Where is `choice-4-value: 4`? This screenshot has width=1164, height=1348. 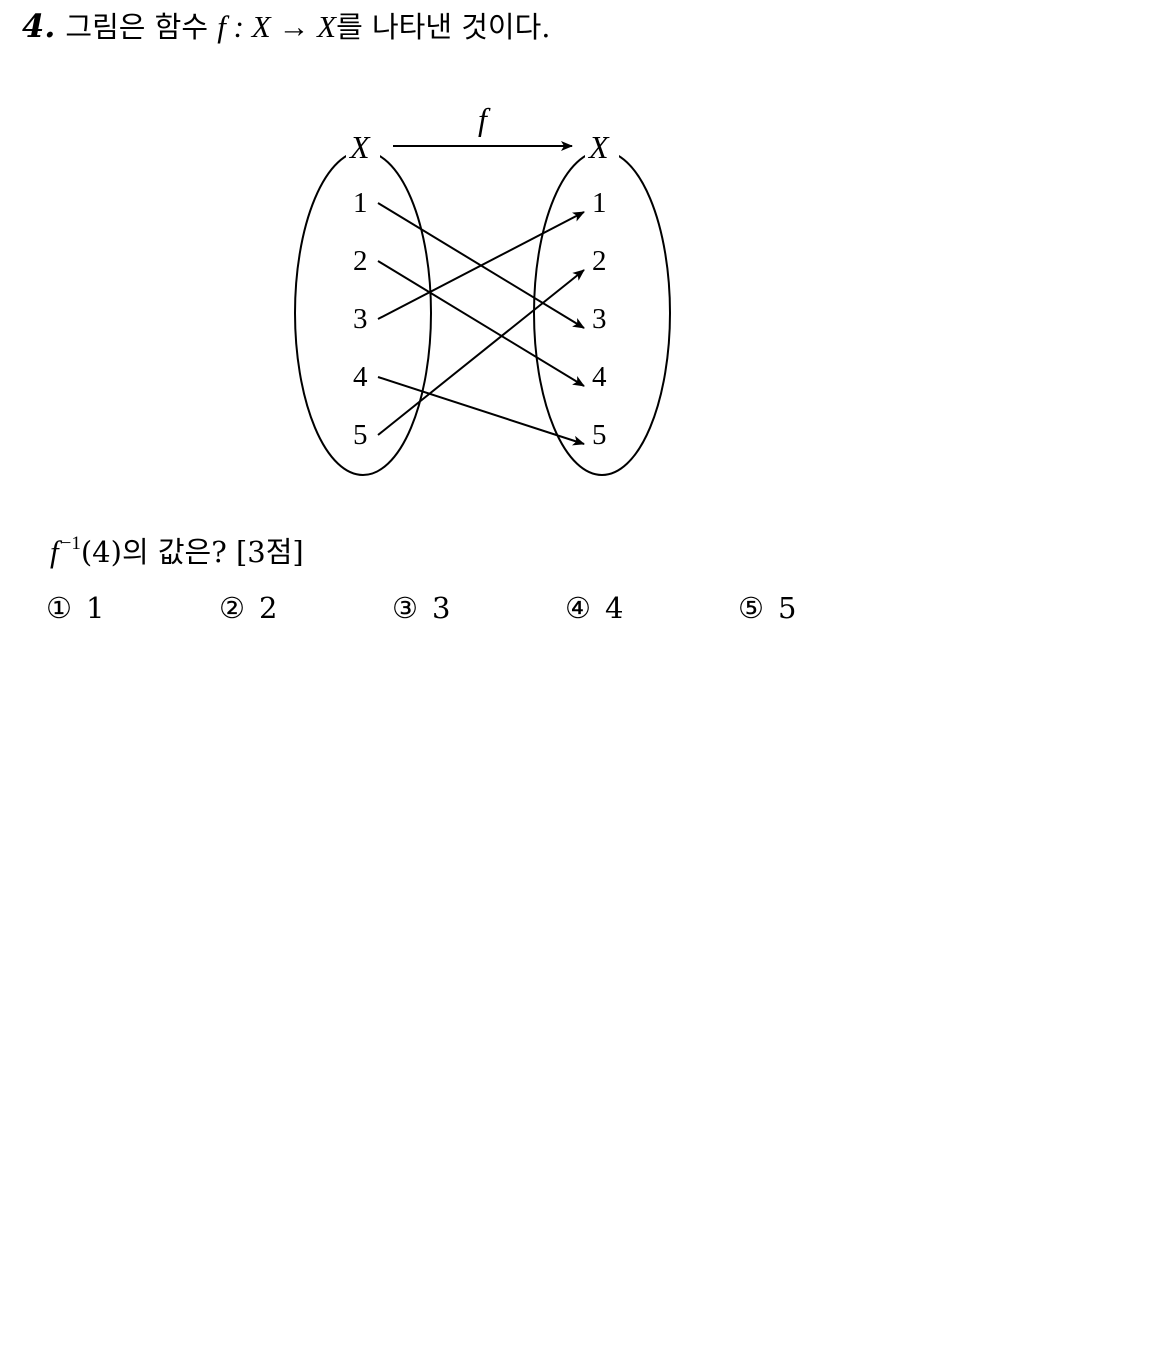 choice-4-value: 4 is located at coordinates (614, 608).